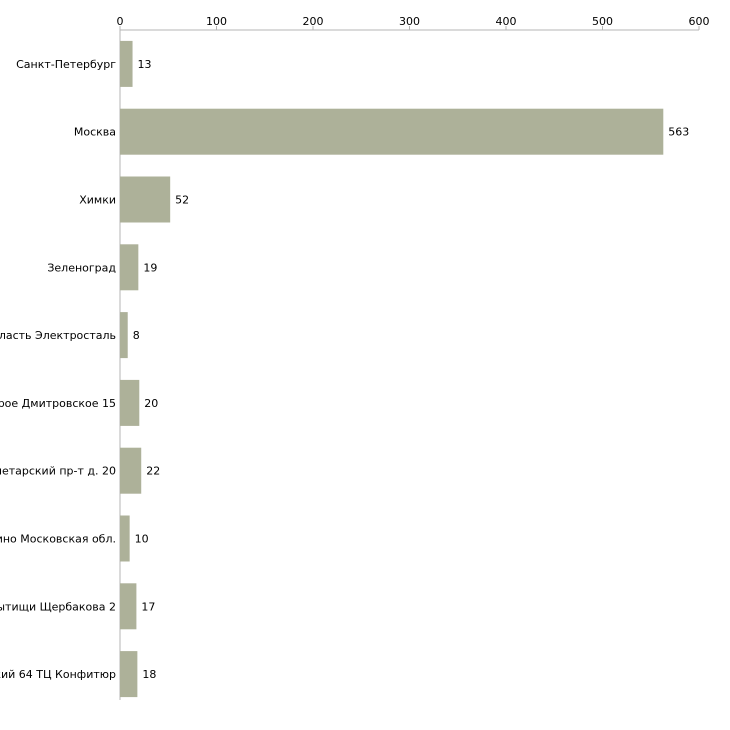  I want to click on data-label: 19, so click(150, 267).